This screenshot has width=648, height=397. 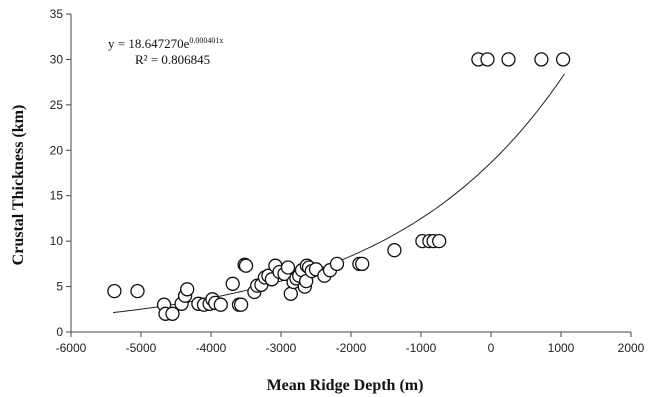 What do you see at coordinates (561, 348) in the screenshot?
I see `x-tick-label: 1000` at bounding box center [561, 348].